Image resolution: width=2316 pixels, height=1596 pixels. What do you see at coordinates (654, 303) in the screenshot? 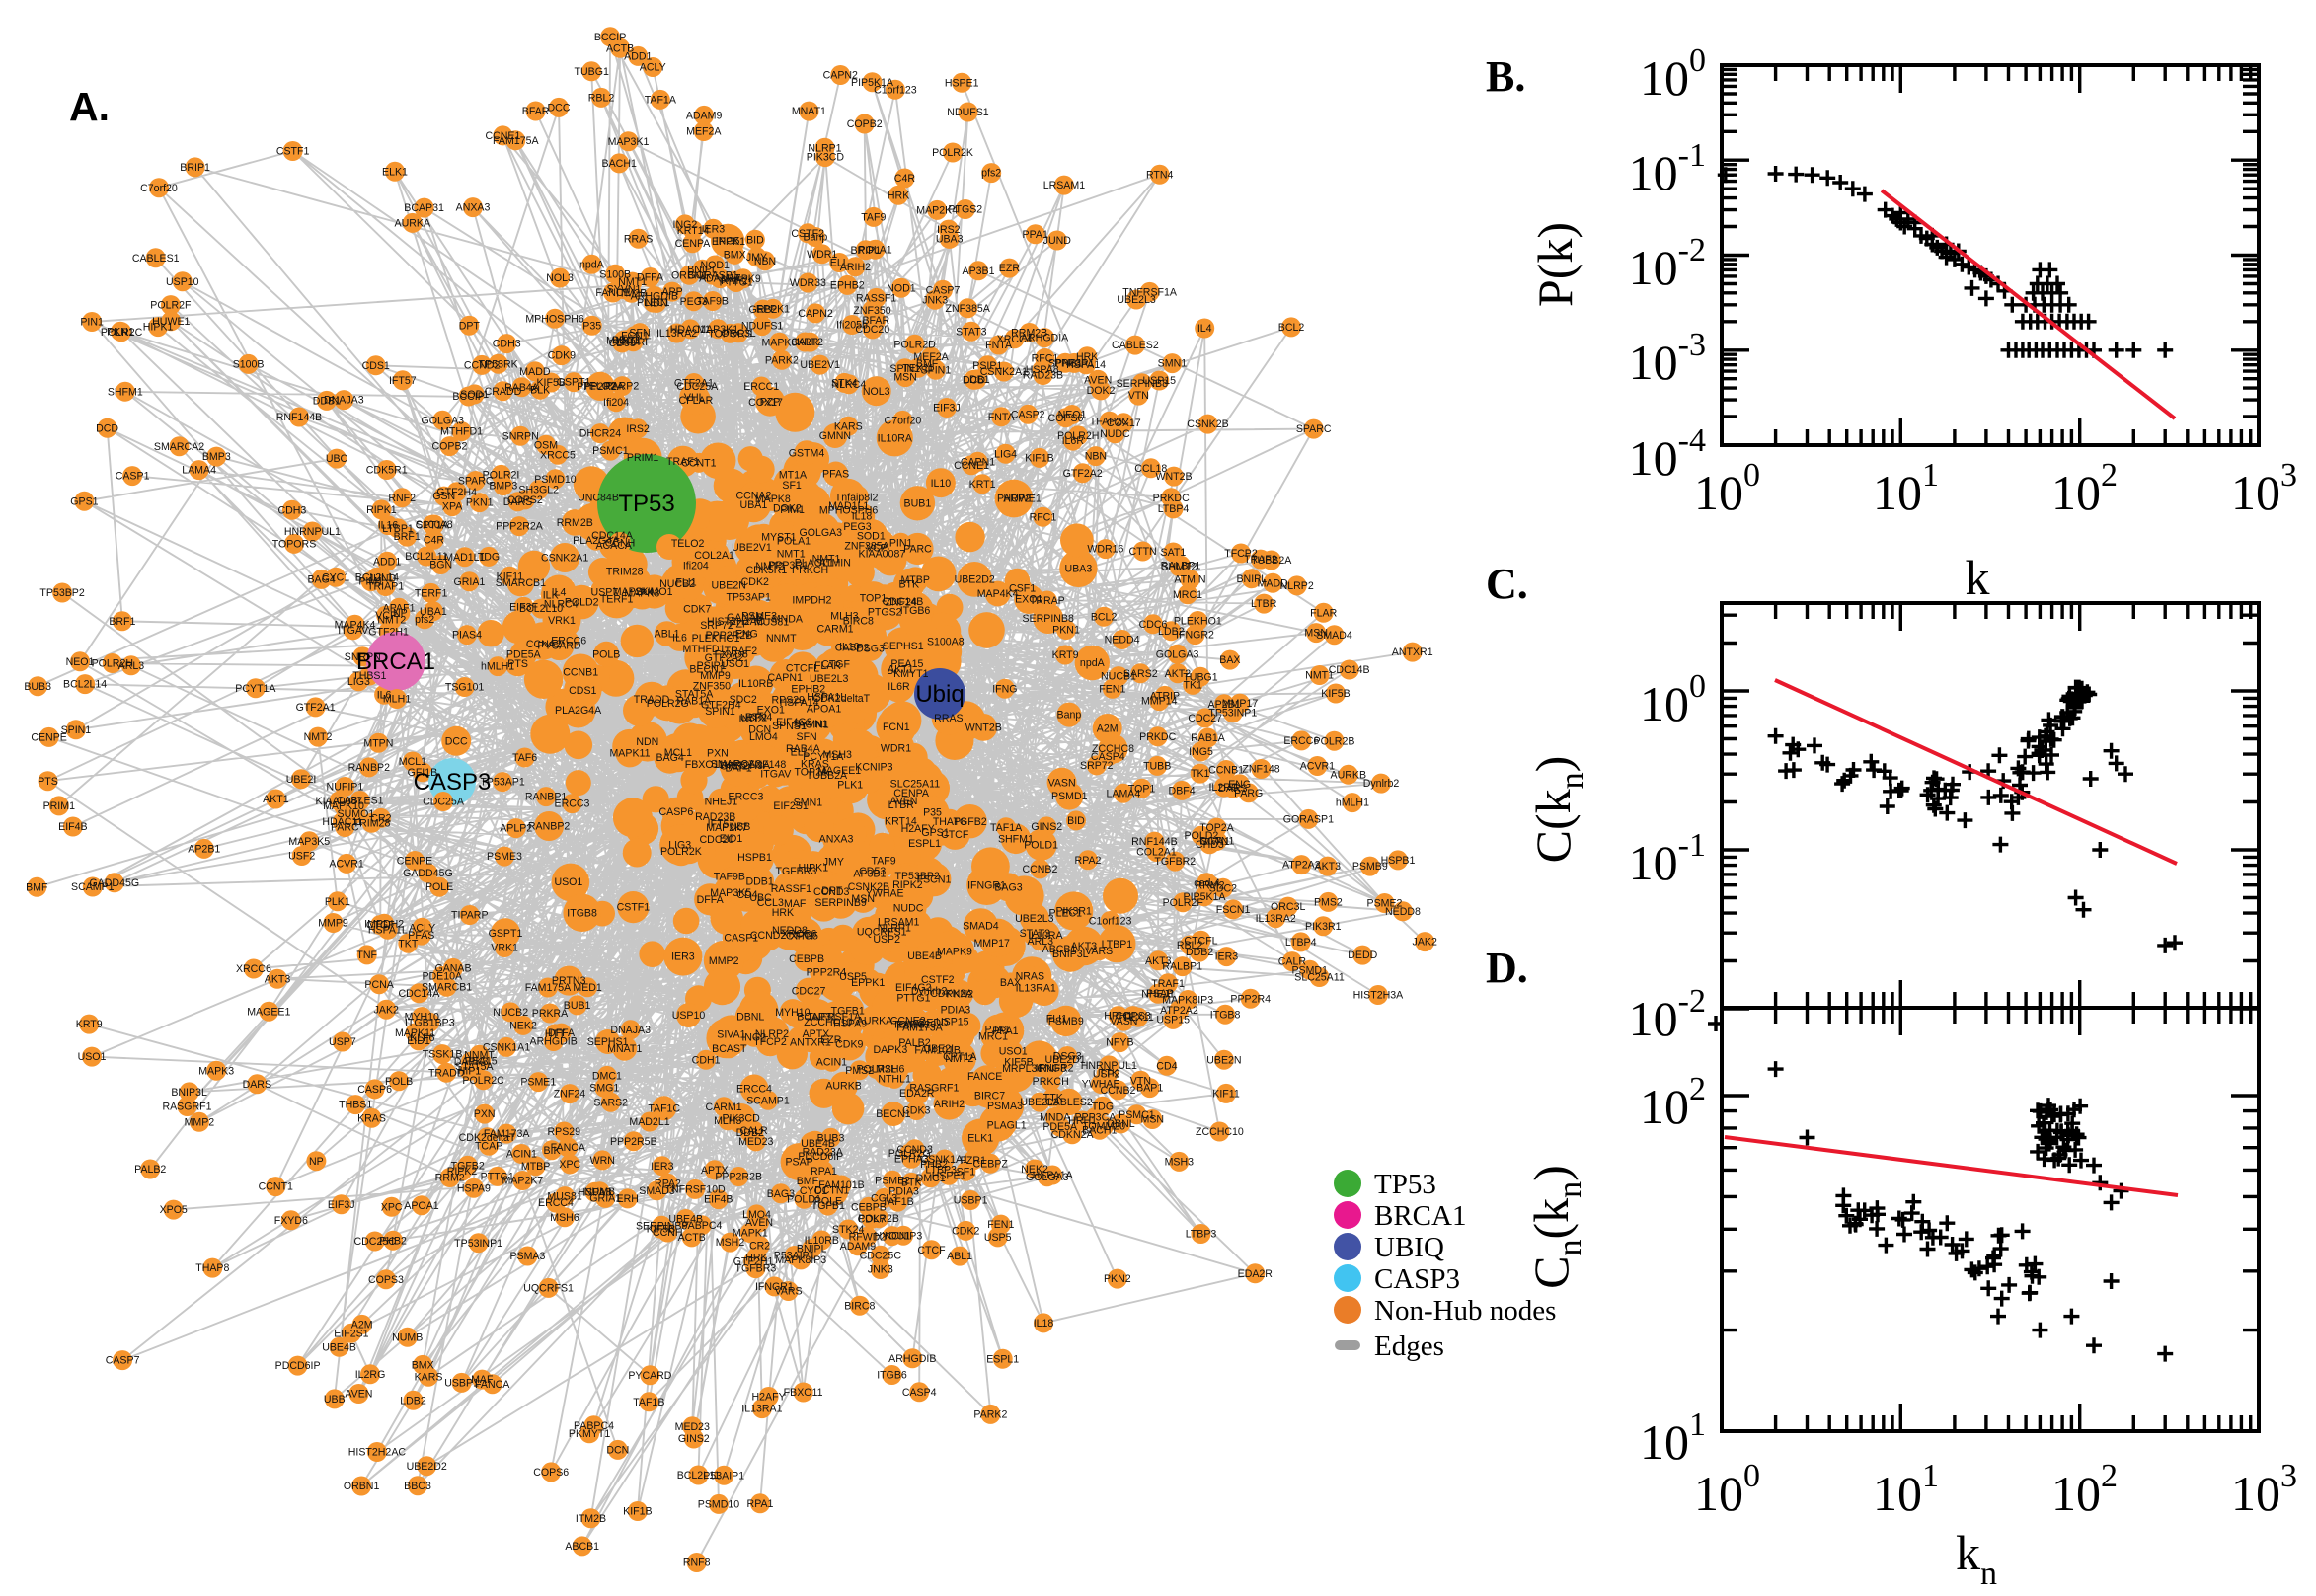
I see `svg-text: PLEC1` at bounding box center [654, 303].